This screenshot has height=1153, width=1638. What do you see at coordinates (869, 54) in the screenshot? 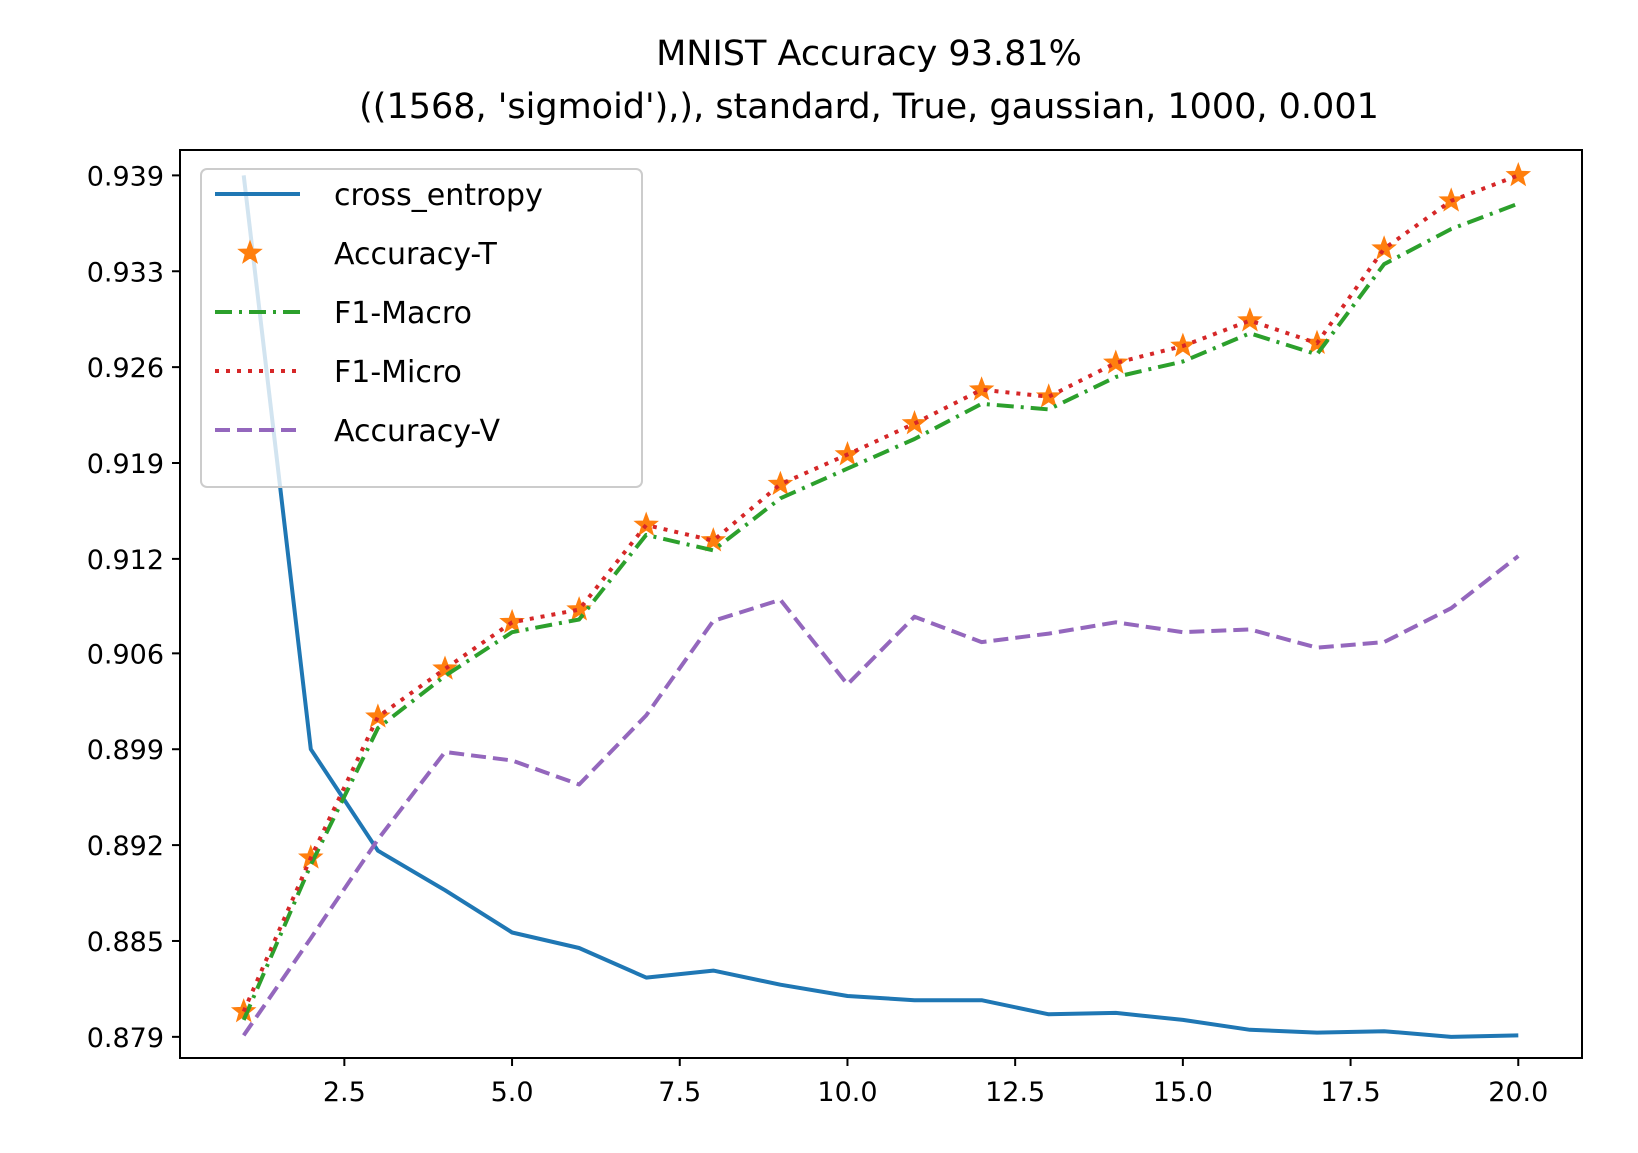
I see `chart-title: MNIST Accuracy 93.81%` at bounding box center [869, 54].